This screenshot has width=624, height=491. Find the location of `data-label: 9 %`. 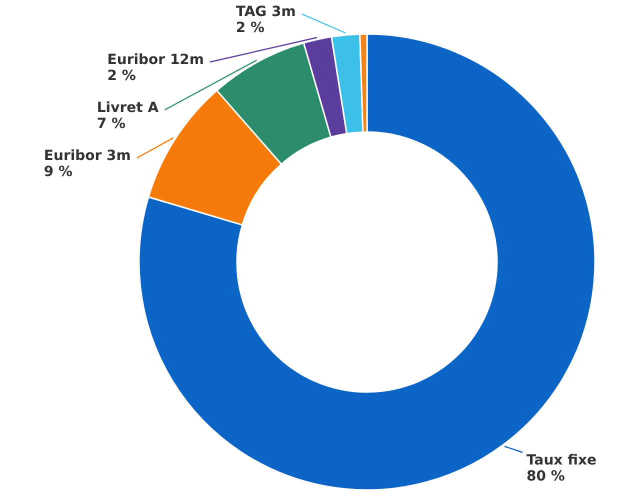

data-label: 9 % is located at coordinates (58, 172).